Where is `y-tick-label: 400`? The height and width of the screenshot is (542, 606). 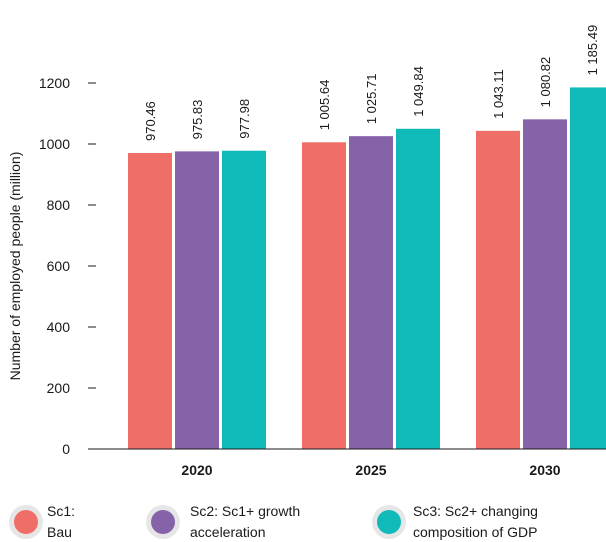
y-tick-label: 400 is located at coordinates (59, 327).